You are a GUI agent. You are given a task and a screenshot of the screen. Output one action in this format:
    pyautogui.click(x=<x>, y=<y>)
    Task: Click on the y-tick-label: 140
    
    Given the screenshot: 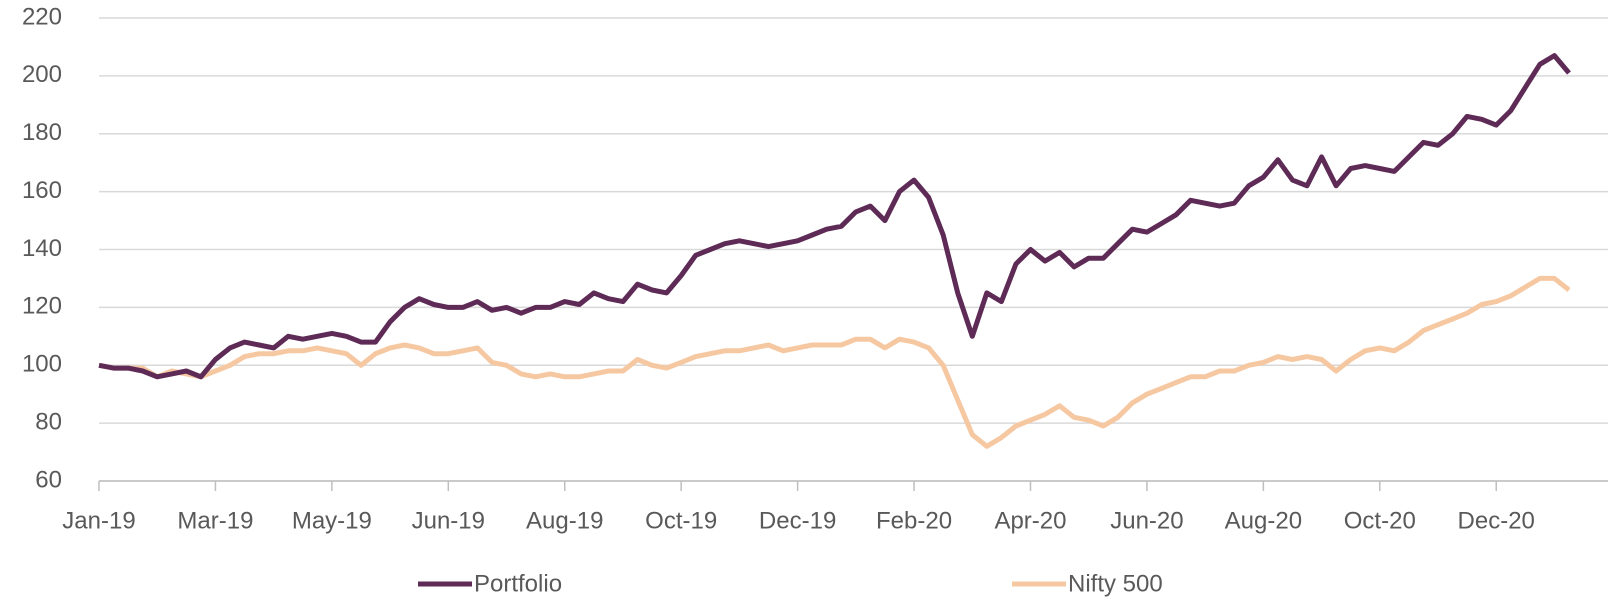 What is the action you would take?
    pyautogui.click(x=42, y=248)
    